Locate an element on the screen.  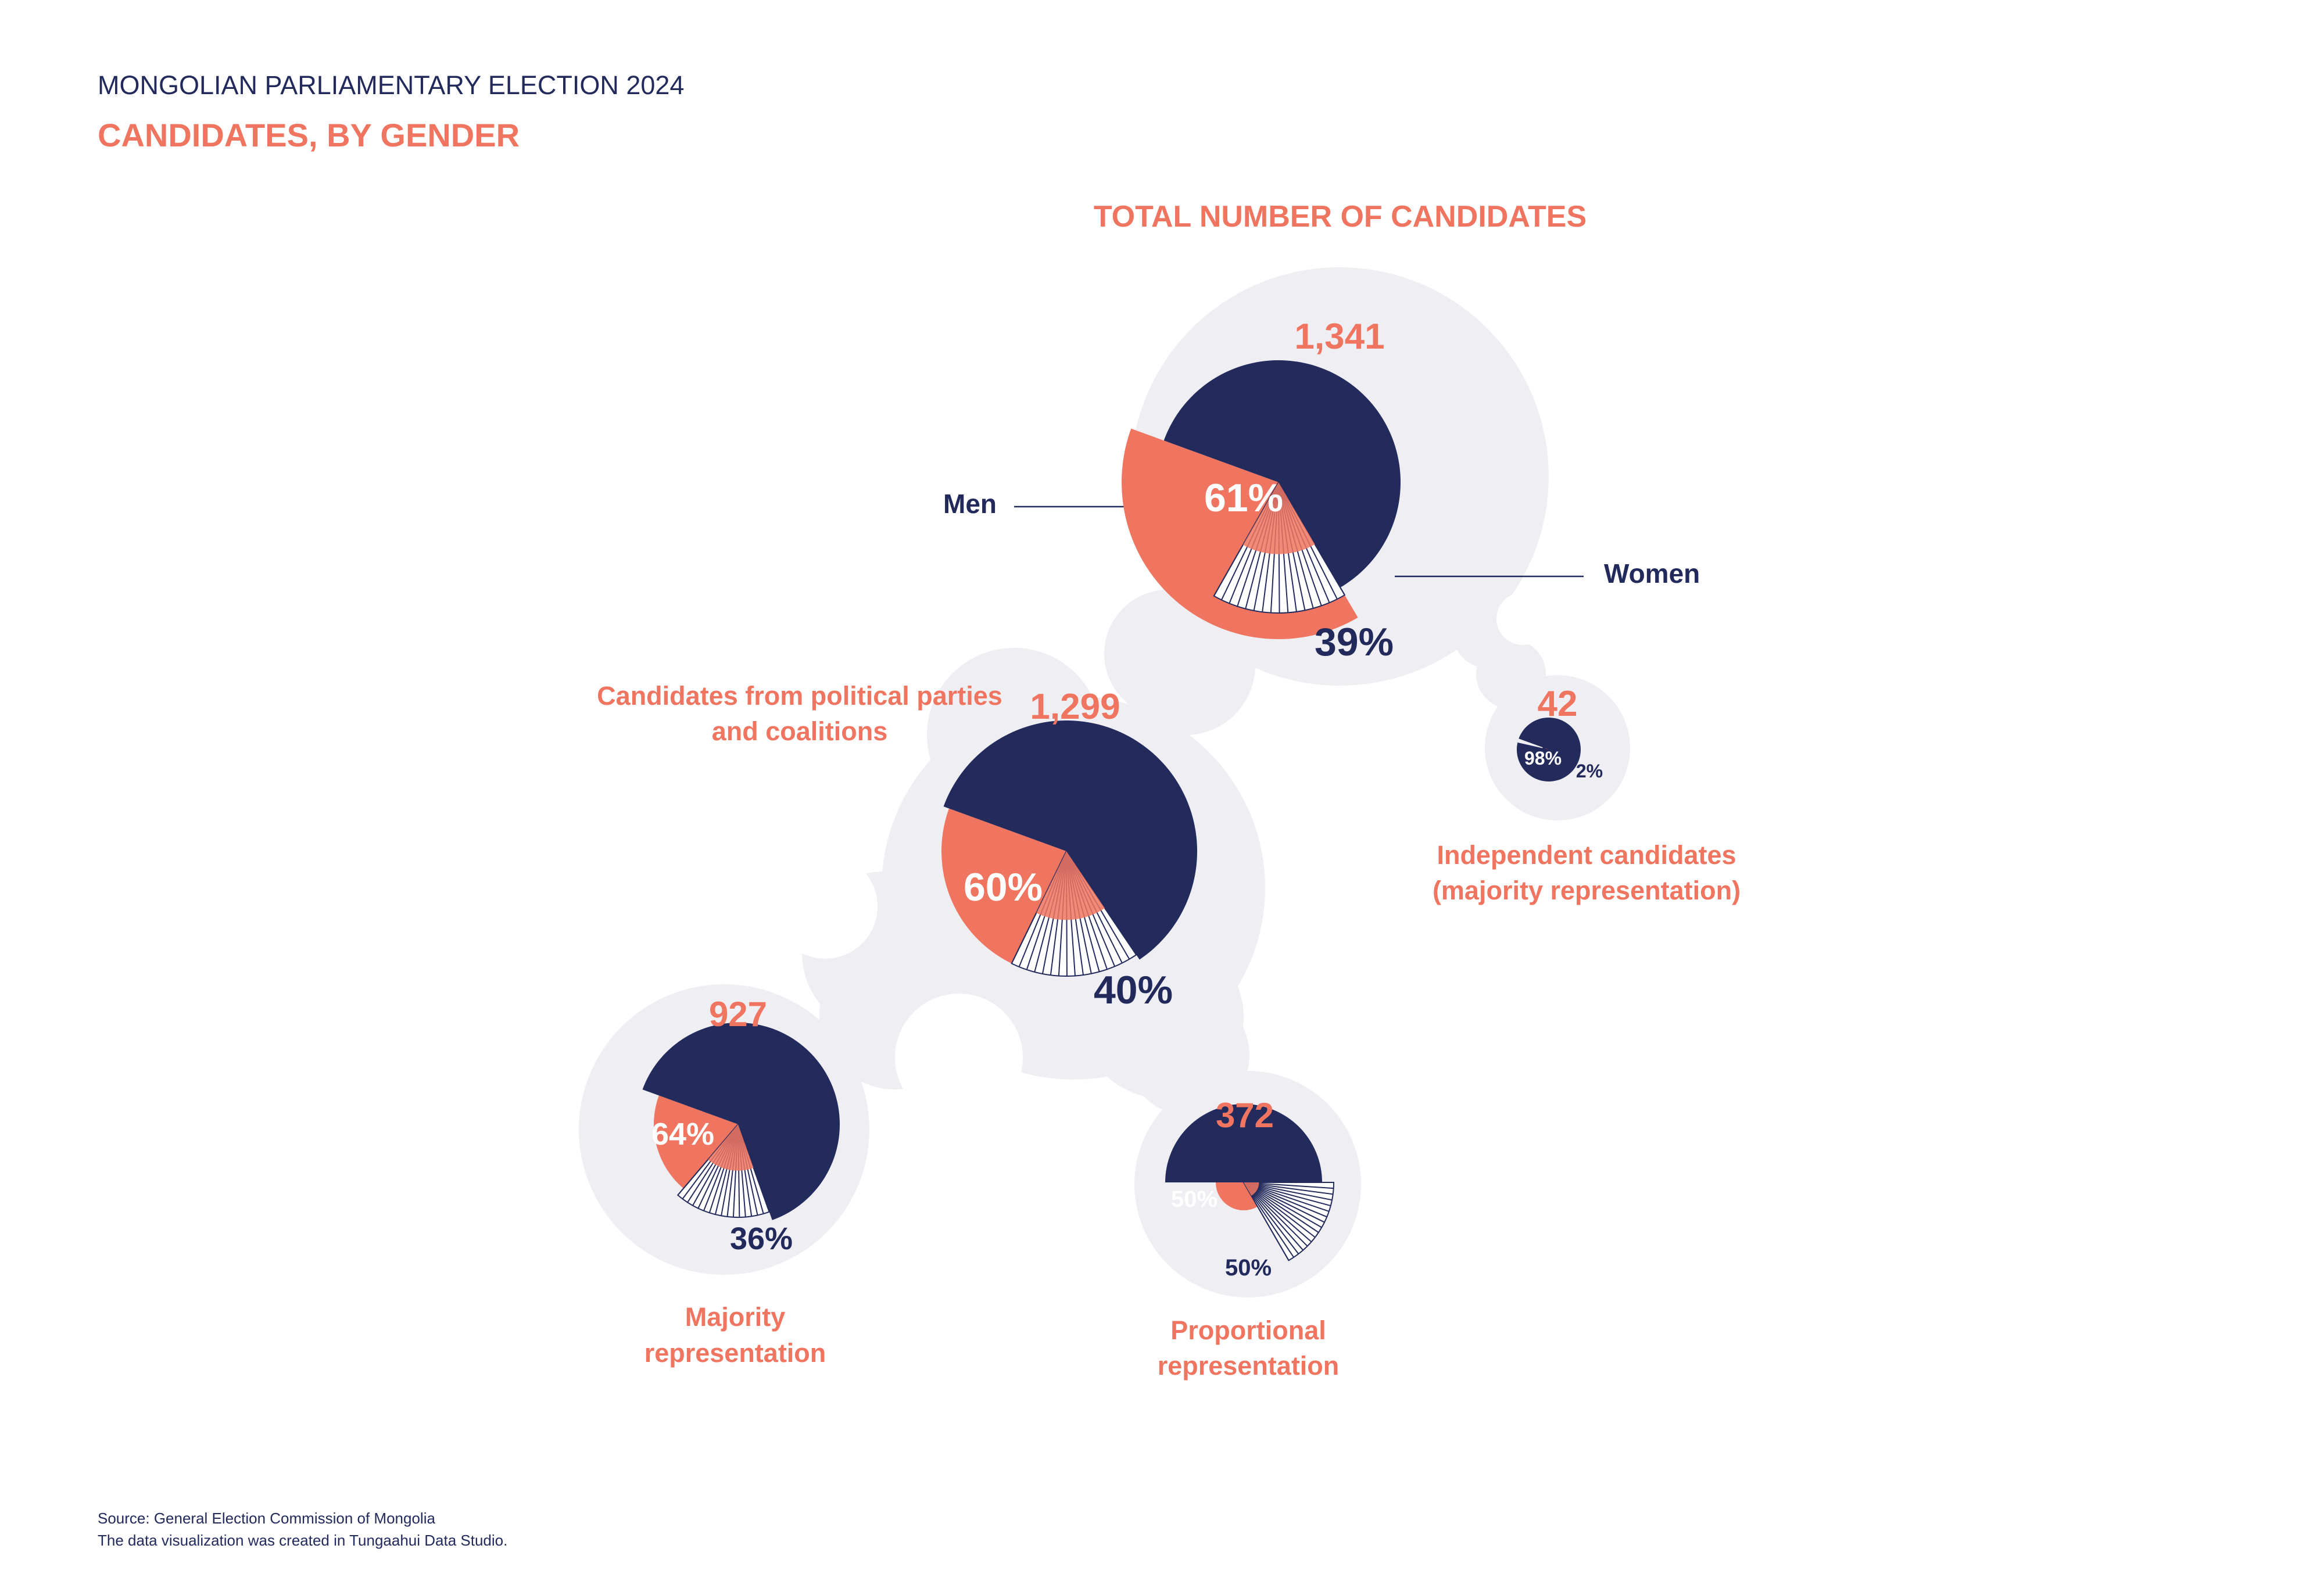
pie-total: 1,341 61% 39% is located at coordinates (1261, 490).